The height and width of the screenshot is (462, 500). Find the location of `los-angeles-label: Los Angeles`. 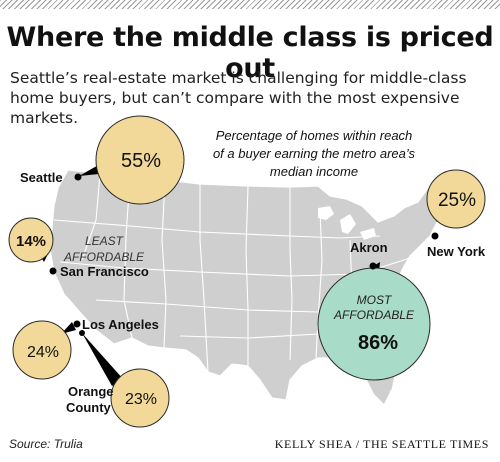

los-angeles-label: Los Angeles is located at coordinates (120, 324).